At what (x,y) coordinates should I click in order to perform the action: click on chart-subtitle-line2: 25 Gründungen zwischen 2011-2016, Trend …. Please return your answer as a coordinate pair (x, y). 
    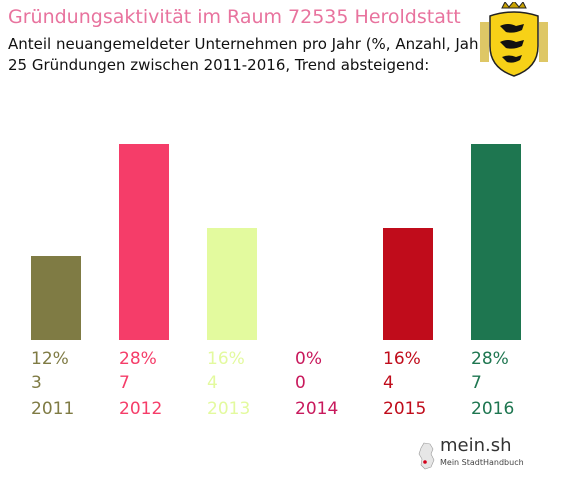
    Looking at the image, I should click on (219, 65).